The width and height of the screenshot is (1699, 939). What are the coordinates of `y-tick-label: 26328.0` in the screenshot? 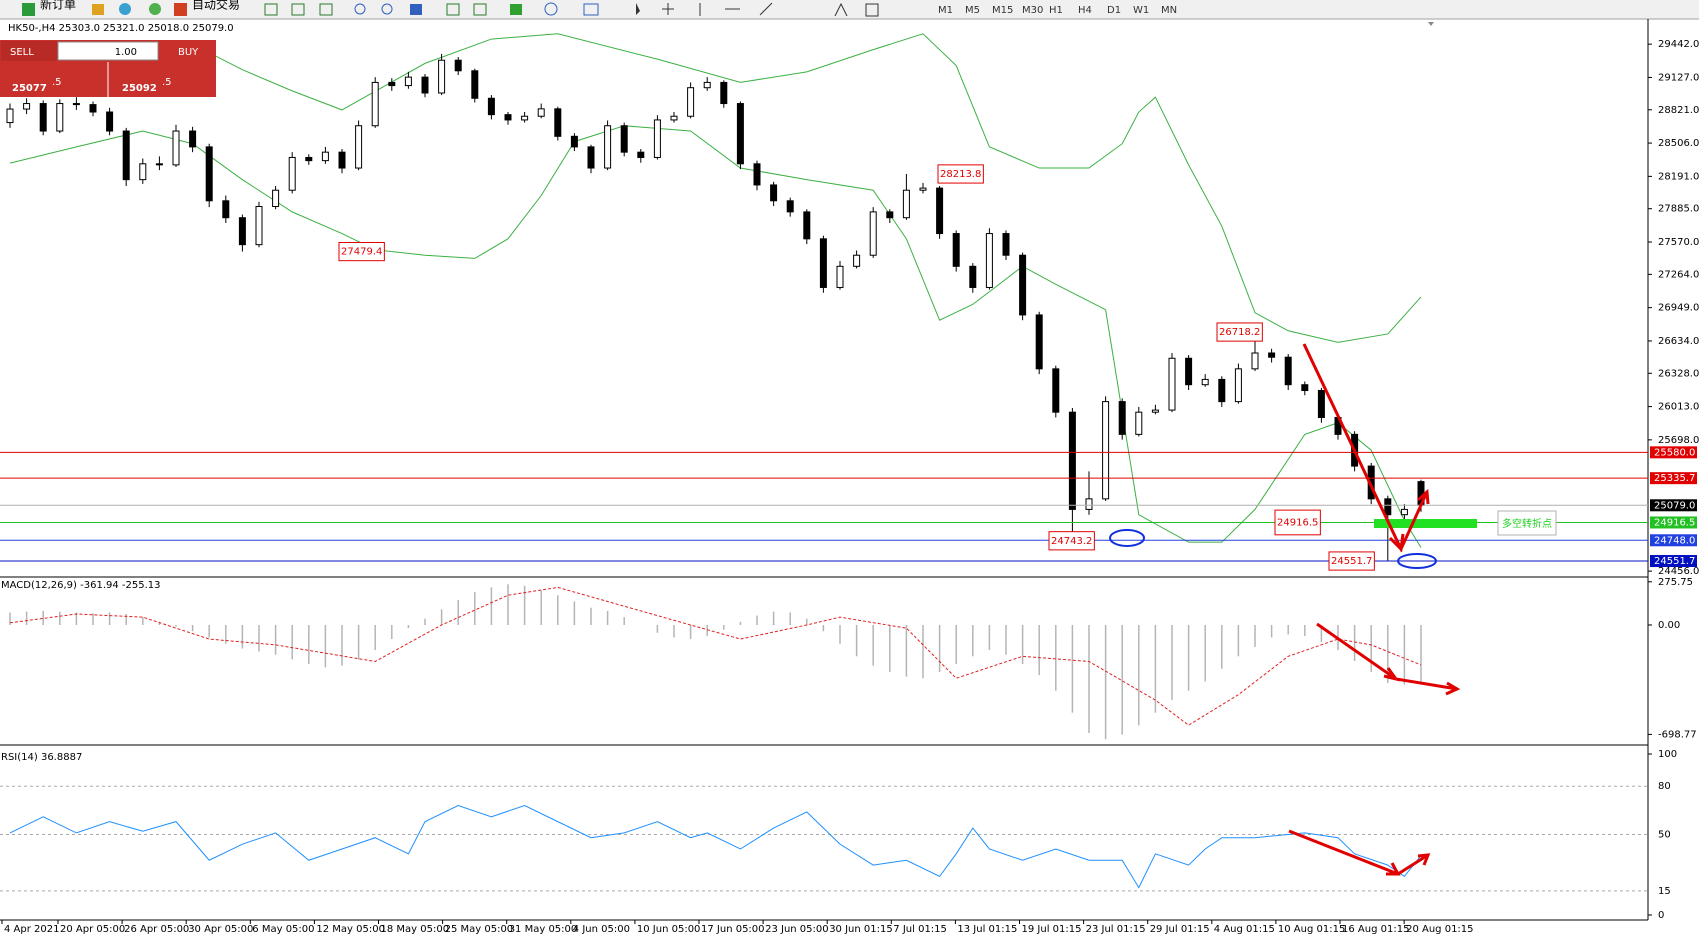 It's located at (1678, 373).